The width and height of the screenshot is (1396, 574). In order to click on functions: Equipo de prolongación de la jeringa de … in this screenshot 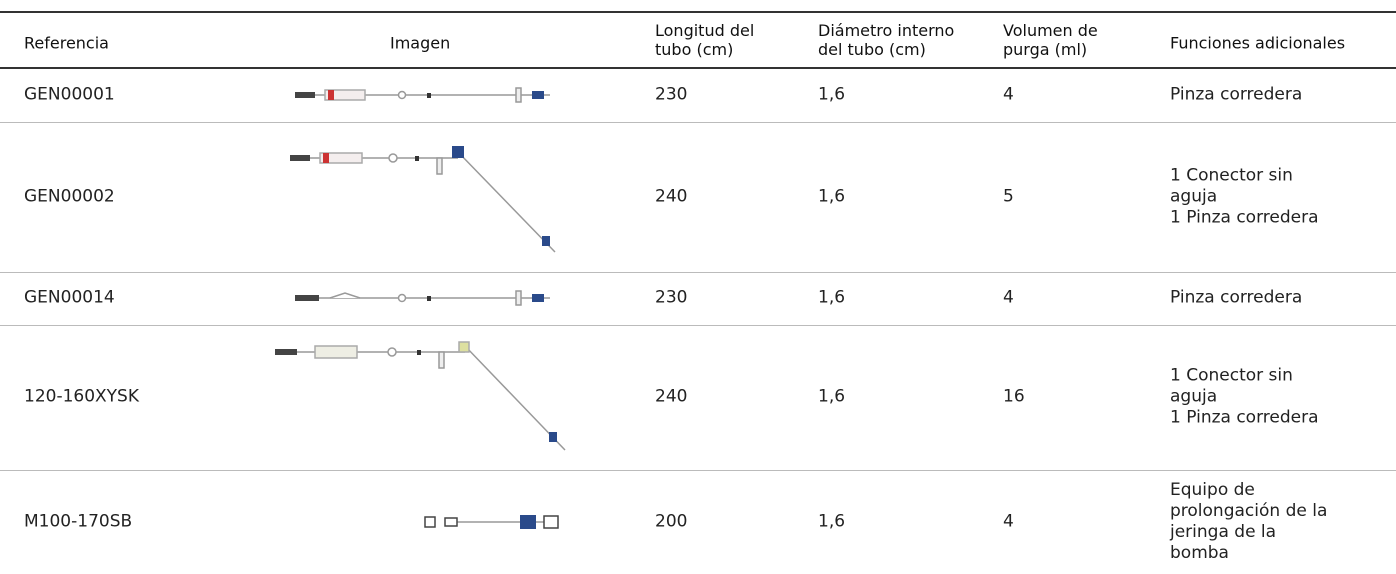, I will do `click(1252, 522)`.